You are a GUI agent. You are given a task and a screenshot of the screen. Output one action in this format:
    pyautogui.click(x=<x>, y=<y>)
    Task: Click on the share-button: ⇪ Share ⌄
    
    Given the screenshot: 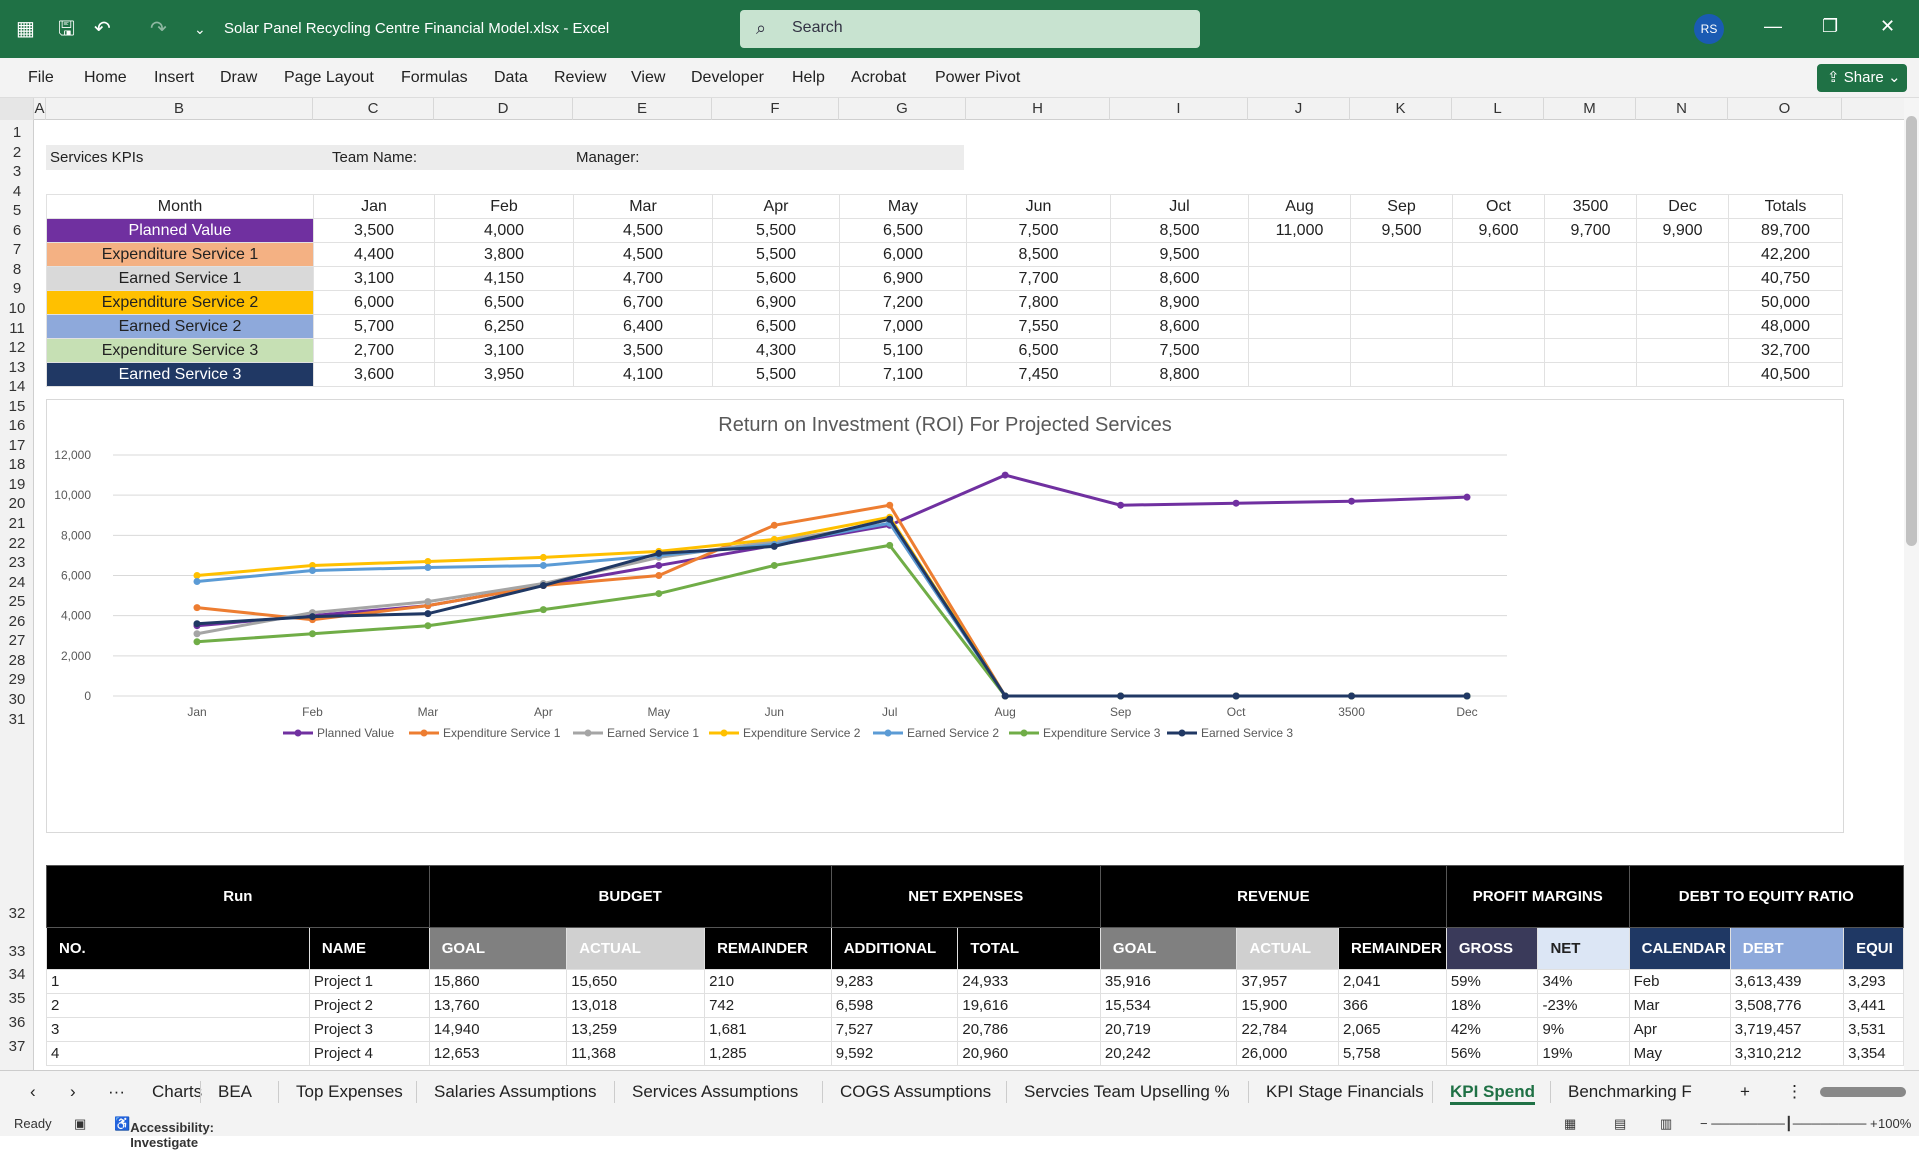 What is the action you would take?
    pyautogui.click(x=1862, y=78)
    